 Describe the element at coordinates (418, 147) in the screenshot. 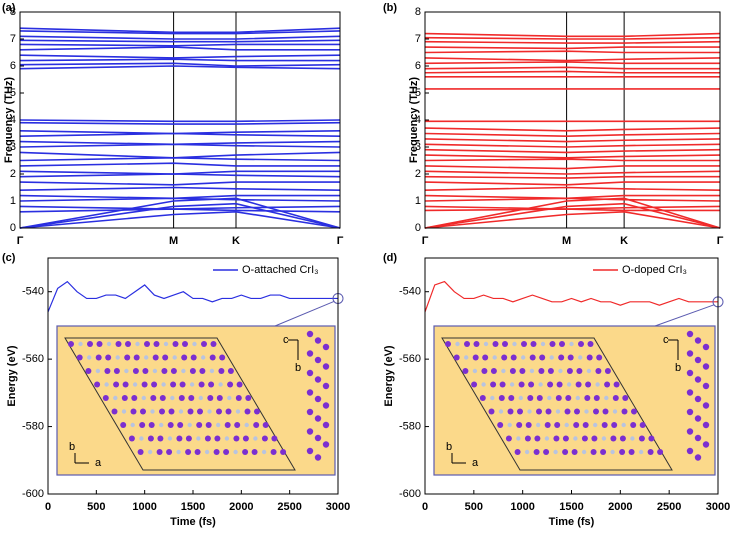

I see `y-tick-label: 3` at that location.